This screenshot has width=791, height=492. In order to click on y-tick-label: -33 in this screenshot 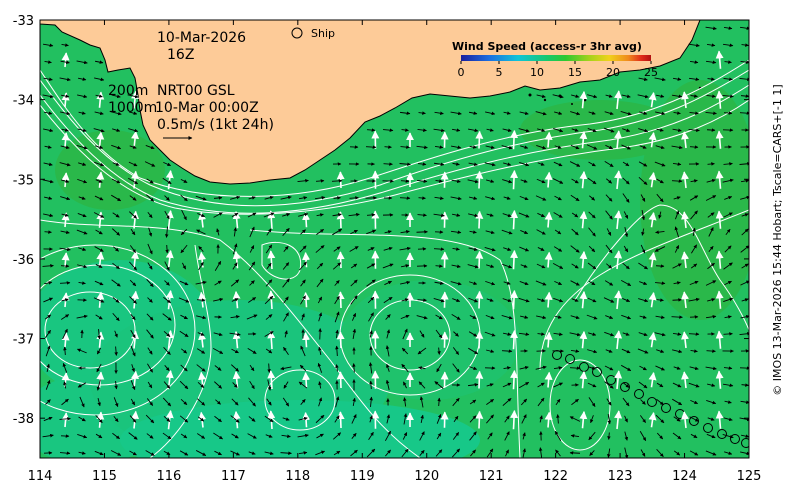, I will do `click(23, 21)`.